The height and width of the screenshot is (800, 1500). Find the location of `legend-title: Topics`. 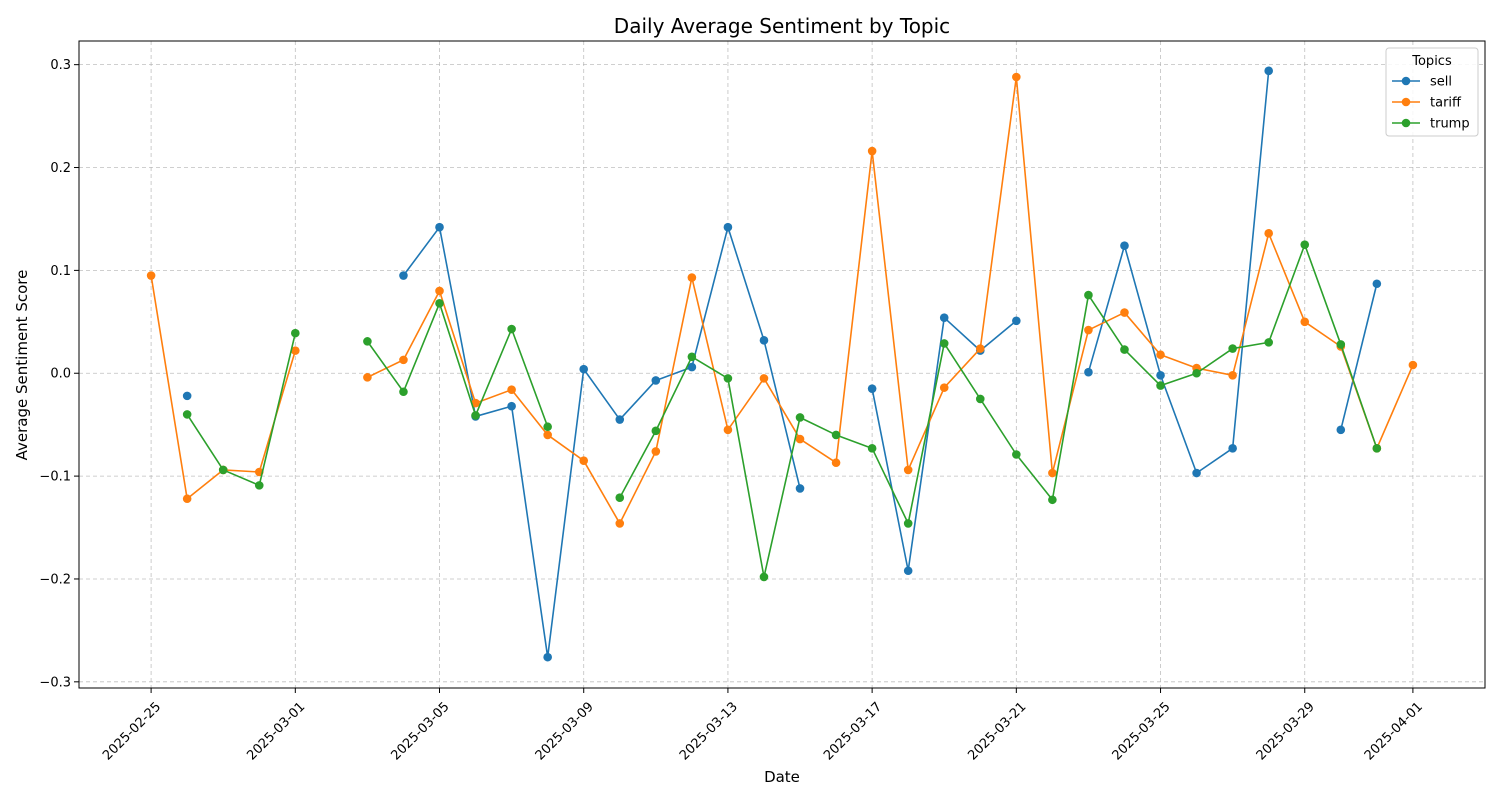

legend-title: Topics is located at coordinates (1431, 61).